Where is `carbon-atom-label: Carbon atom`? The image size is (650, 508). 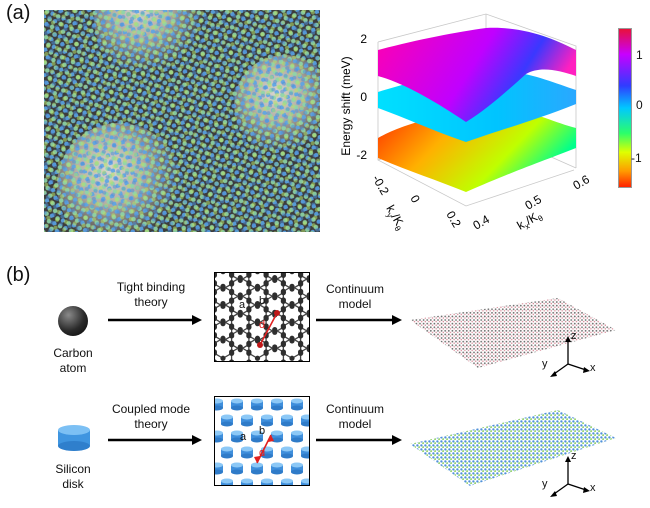
carbon-atom-label: Carbon atom is located at coordinates (73, 360).